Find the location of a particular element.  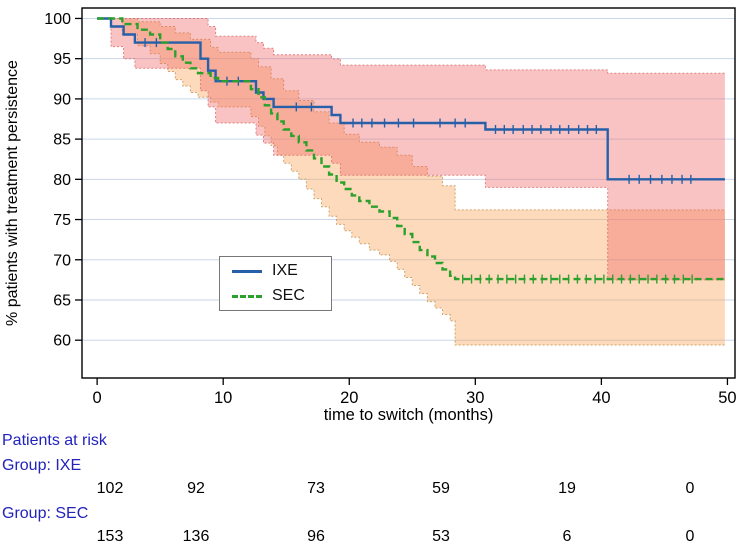

y-tick-label: 60 is located at coordinates (62, 341).